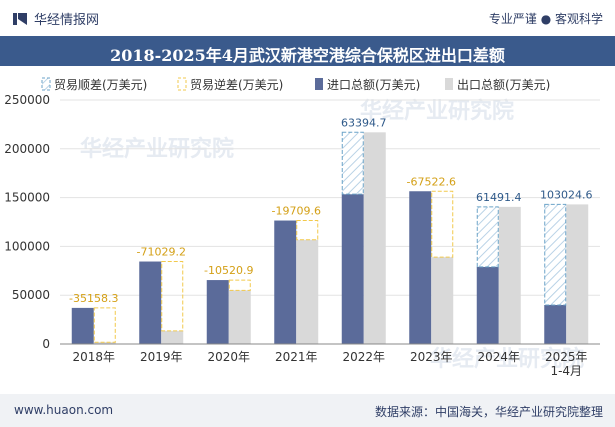  Describe the element at coordinates (295, 84) in the screenshot. I see `legend: 贸易顺差(万美元) 贸易逆差(万美元) 进口总额(万美元) 出口总额(万美元)` at that location.